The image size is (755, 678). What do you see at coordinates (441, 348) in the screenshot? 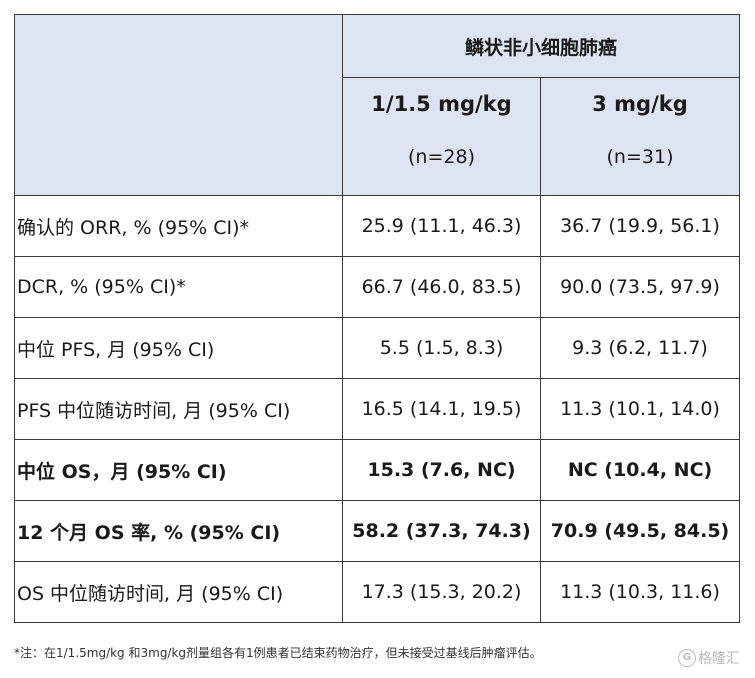
I see `cell-value: 5.5 (1.5, 8.3)` at bounding box center [441, 348].